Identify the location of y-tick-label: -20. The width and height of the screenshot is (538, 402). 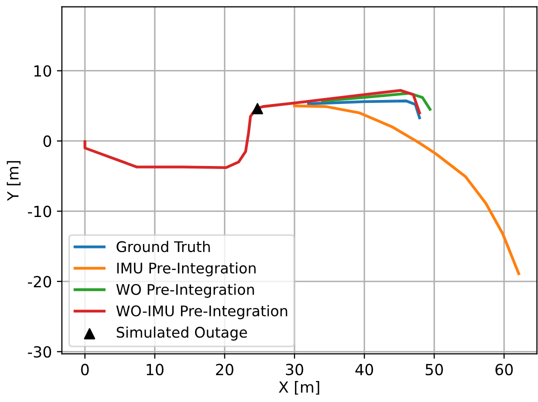
(40, 282).